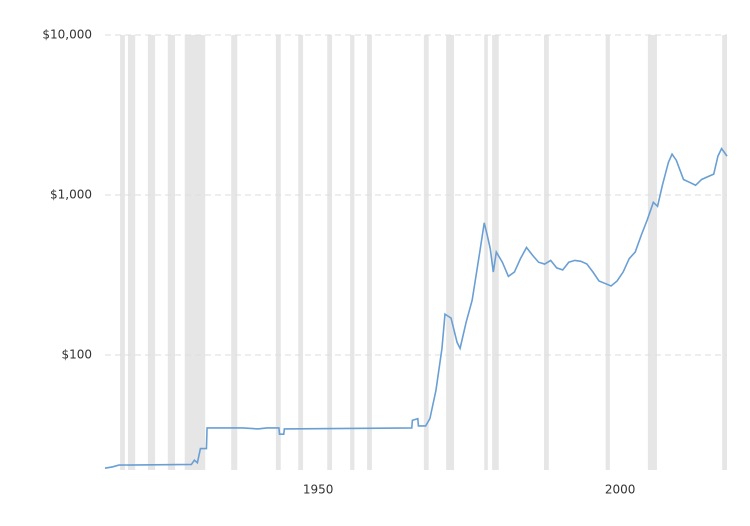  What do you see at coordinates (67, 35) in the screenshot?
I see `y-tick-label: $10,000` at bounding box center [67, 35].